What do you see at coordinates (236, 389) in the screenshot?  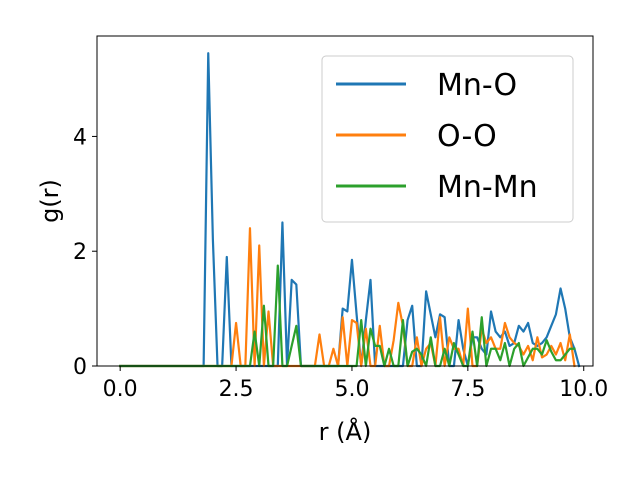 I see `x-tick-label: 2.5` at bounding box center [236, 389].